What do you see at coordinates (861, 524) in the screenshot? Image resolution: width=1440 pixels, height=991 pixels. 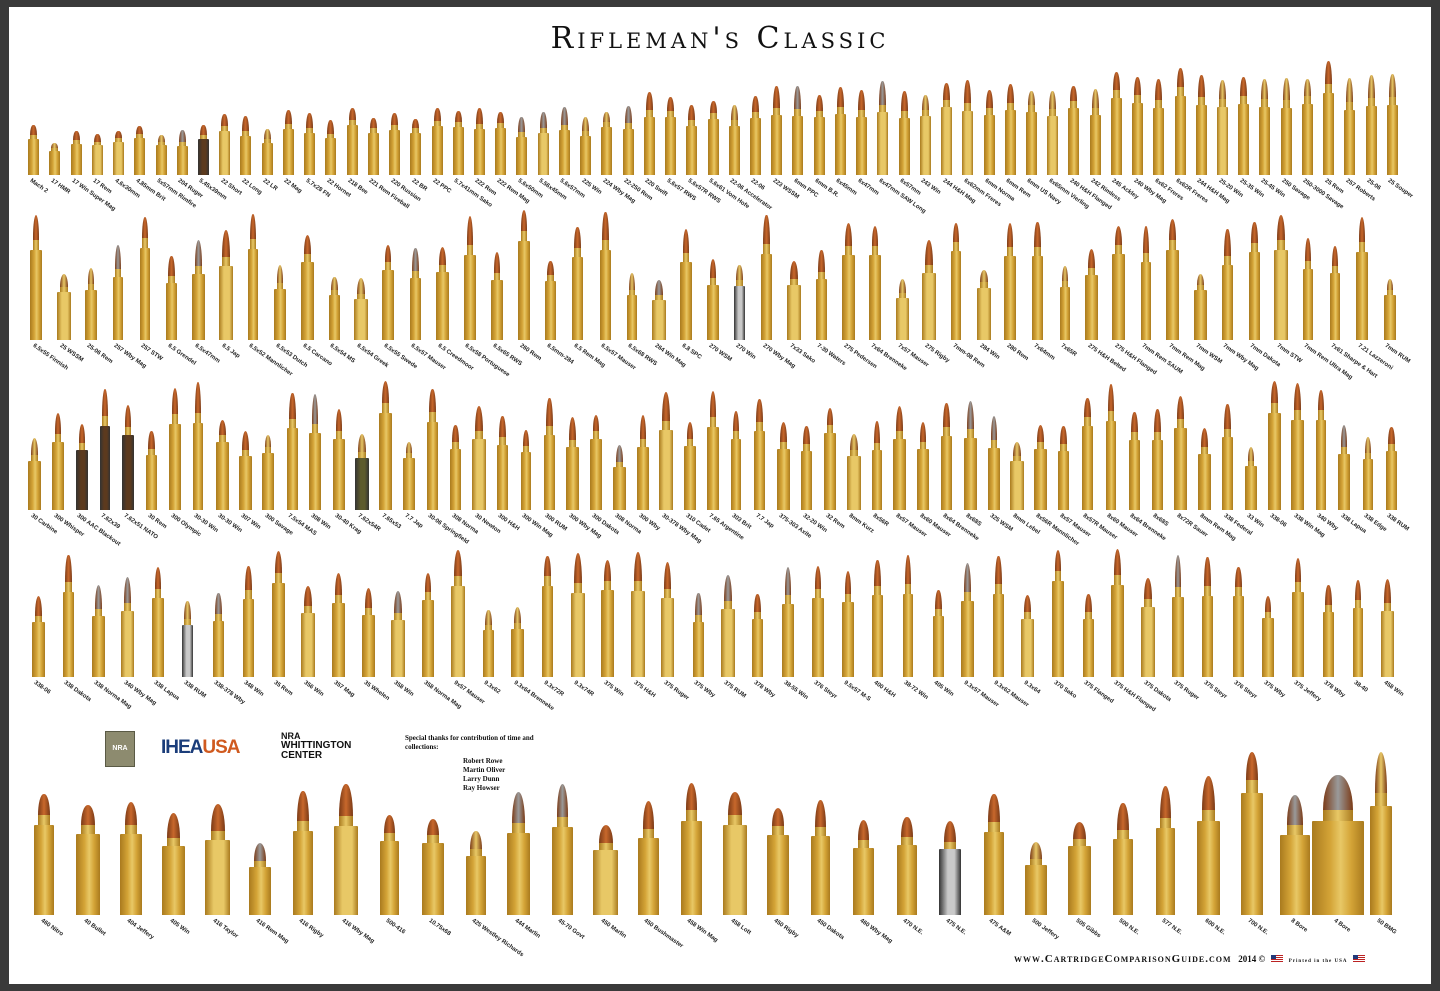 I see `cartridge-label: 8mm Kurz` at bounding box center [861, 524].